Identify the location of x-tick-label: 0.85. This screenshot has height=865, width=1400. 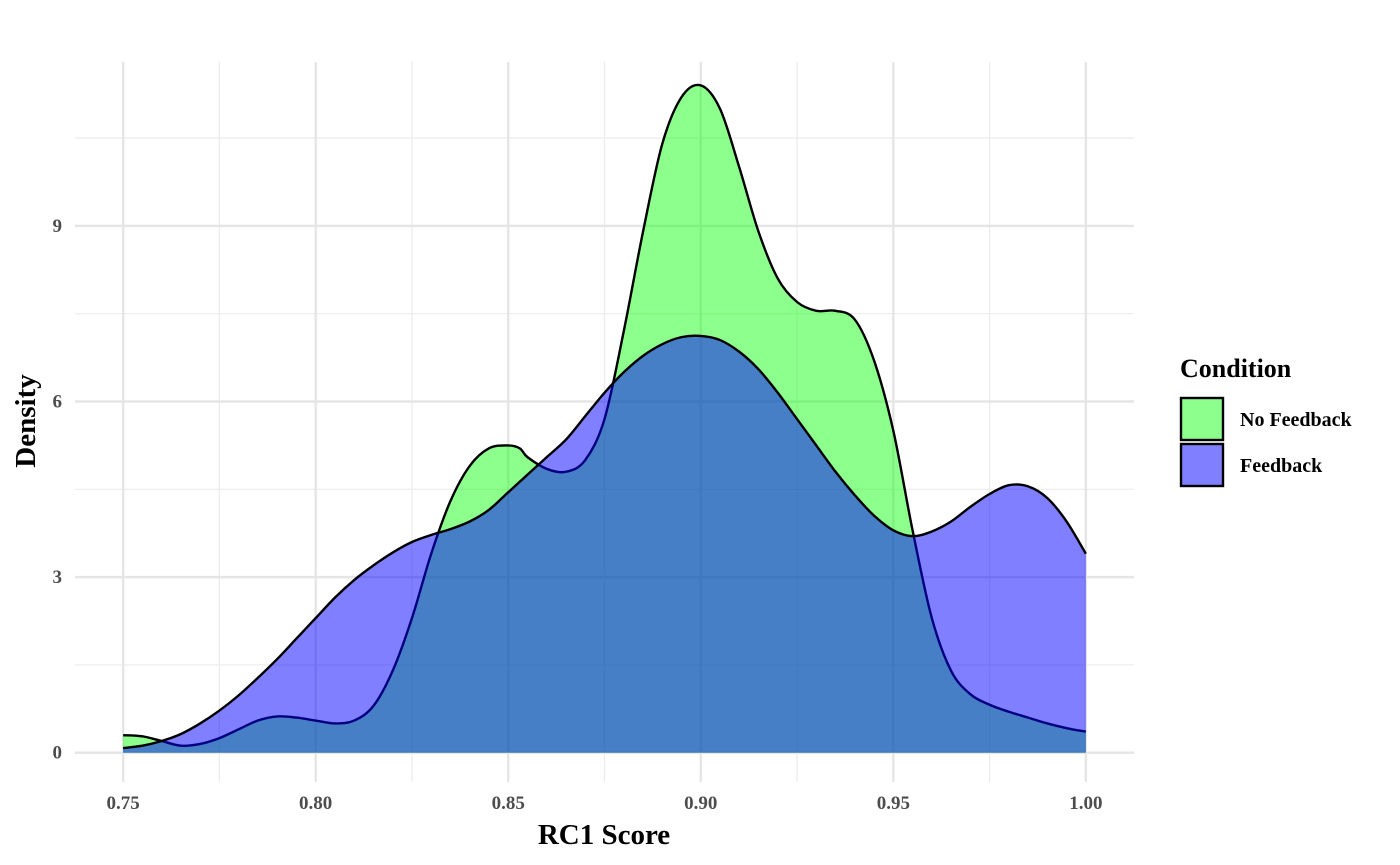
(508, 803).